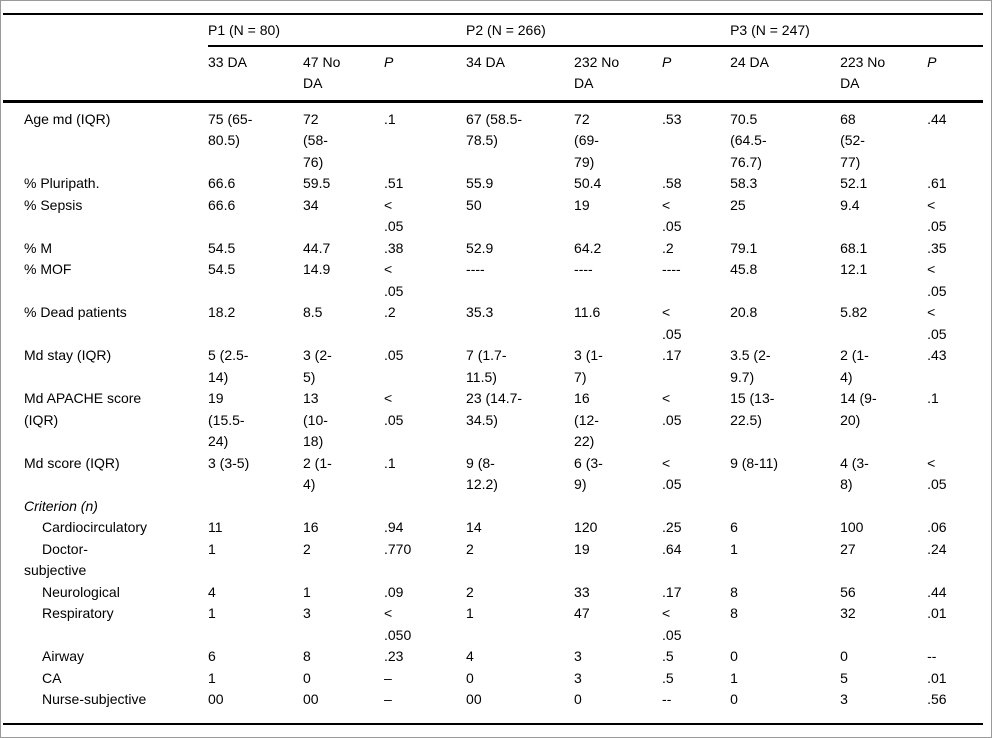  What do you see at coordinates (38, 247) in the screenshot?
I see `row-label: % M` at bounding box center [38, 247].